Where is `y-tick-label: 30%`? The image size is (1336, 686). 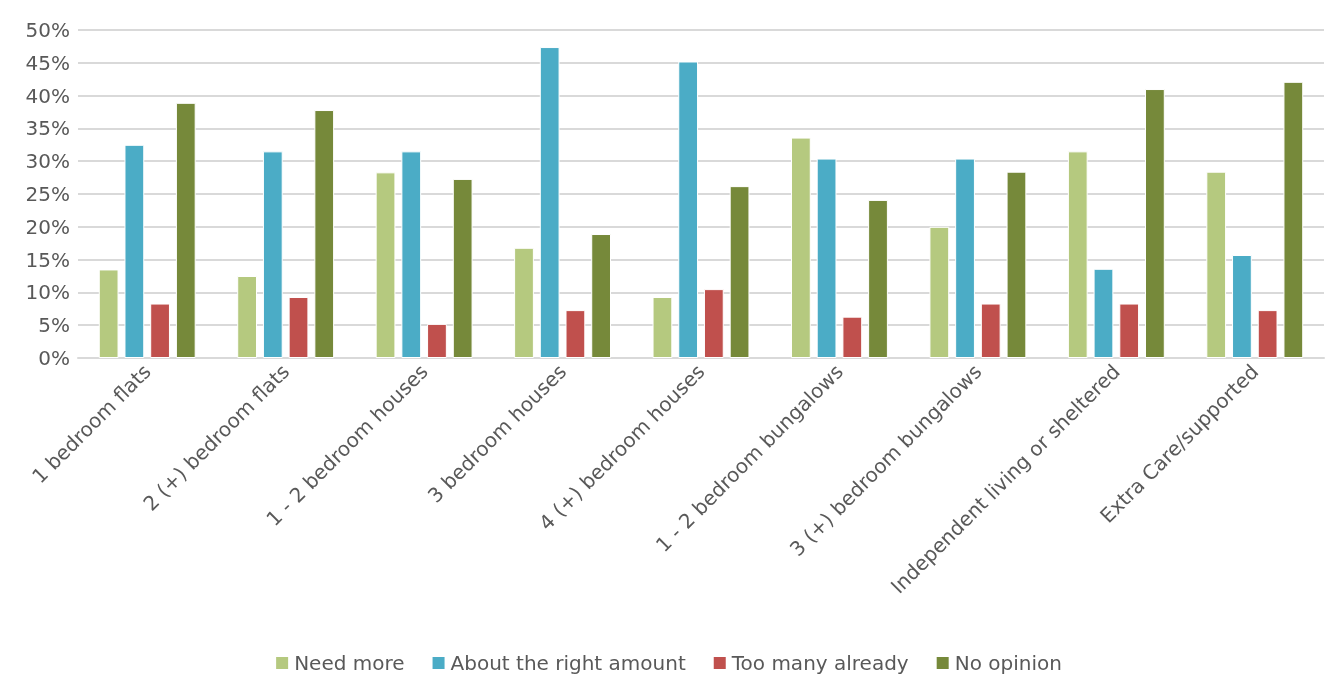 y-tick-label: 30% is located at coordinates (47, 161).